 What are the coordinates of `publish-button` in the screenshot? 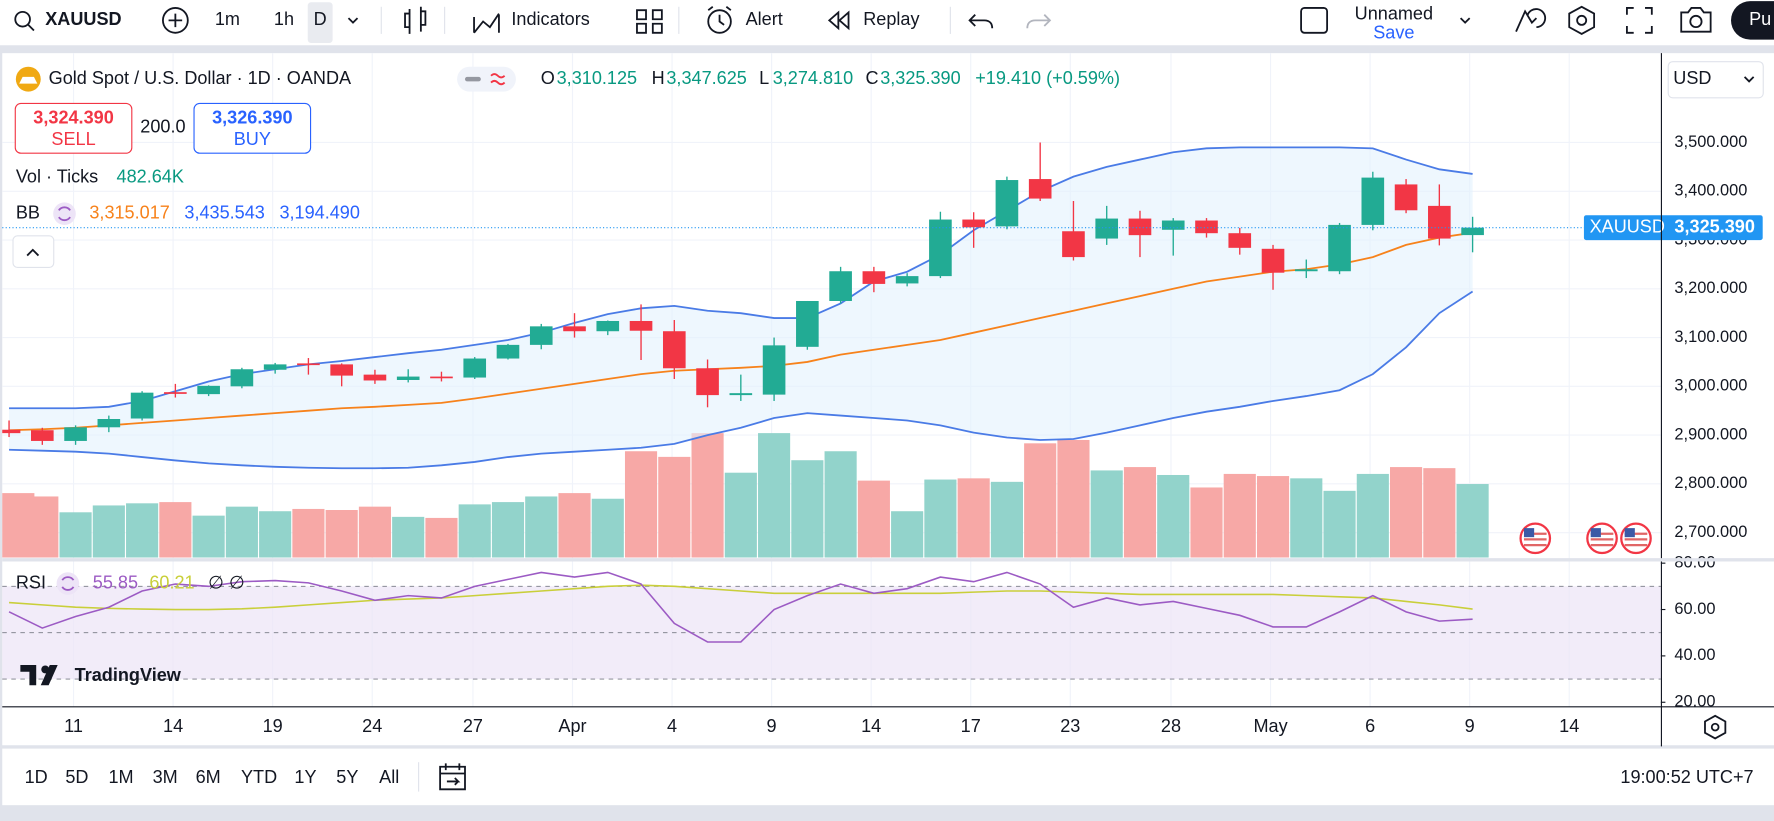 It's located at (1752, 20).